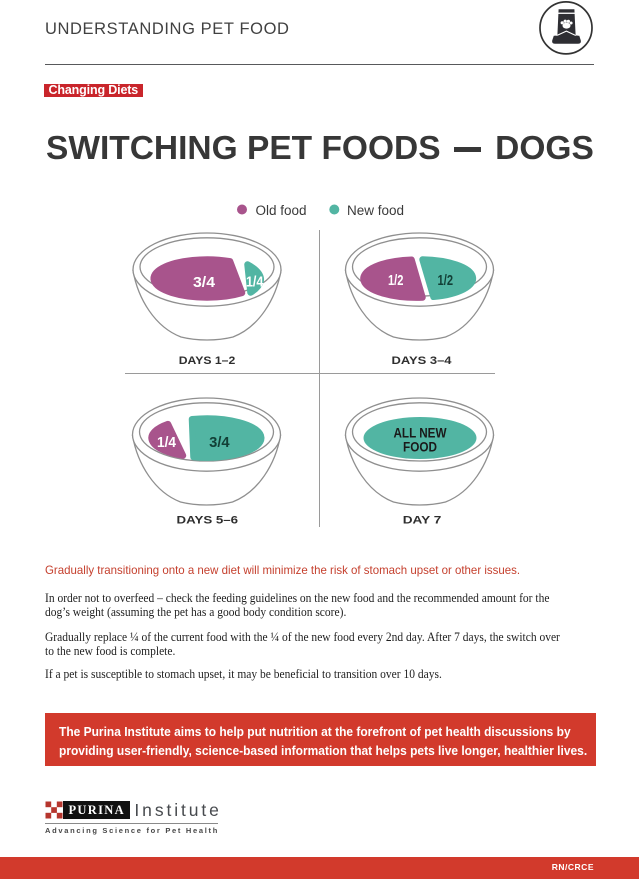  What do you see at coordinates (420, 447) in the screenshot?
I see `svg-text: FOOD` at bounding box center [420, 447].